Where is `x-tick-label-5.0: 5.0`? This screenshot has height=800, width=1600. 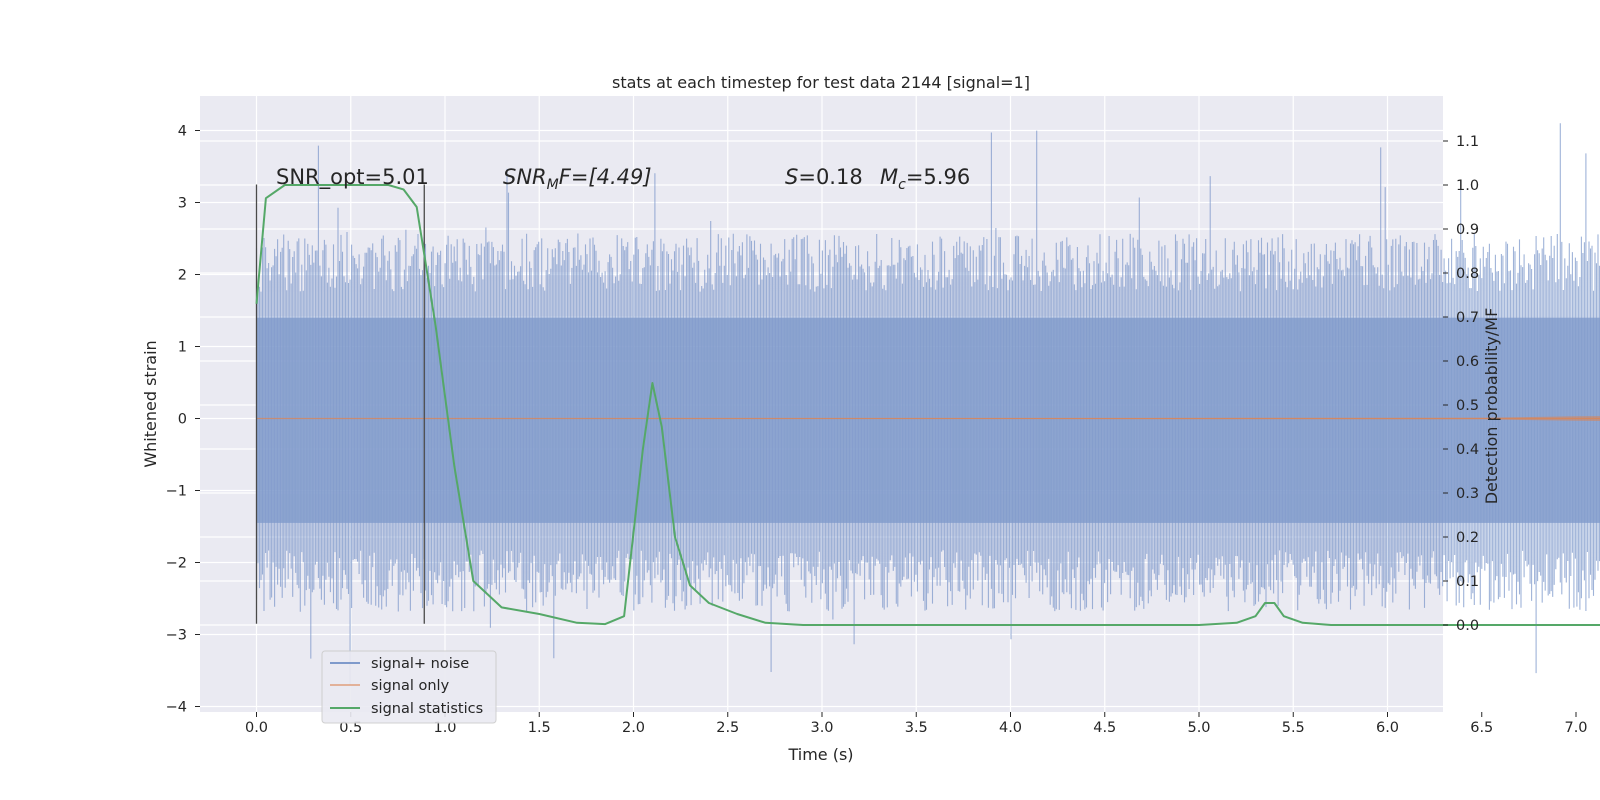
x-tick-label-5.0: 5.0 is located at coordinates (1198, 728).